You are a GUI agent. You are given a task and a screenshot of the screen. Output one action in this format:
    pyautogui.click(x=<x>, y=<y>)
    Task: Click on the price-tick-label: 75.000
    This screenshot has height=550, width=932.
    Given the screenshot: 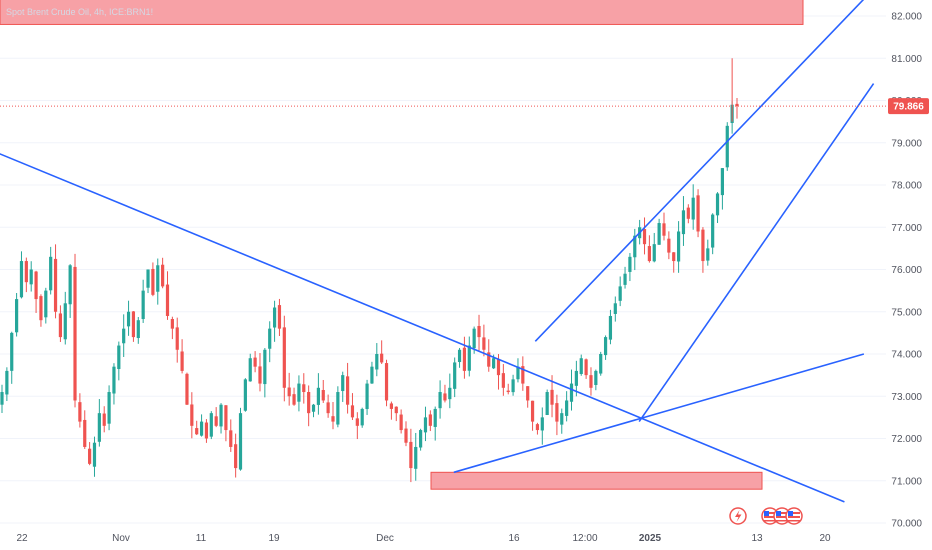 What is the action you would take?
    pyautogui.click(x=906, y=312)
    